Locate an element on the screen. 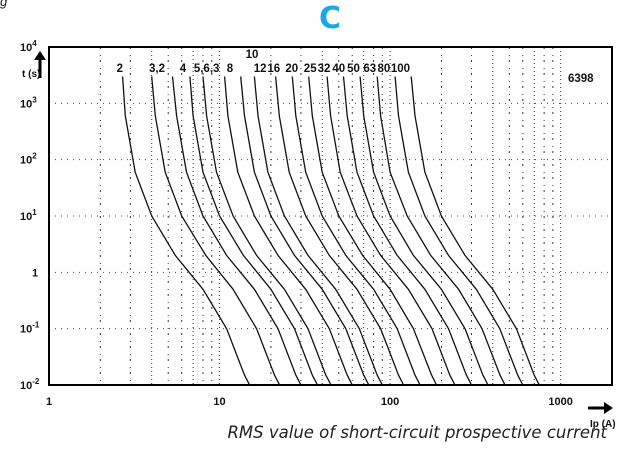  curve-label-layer: 2 3,2 4 5,6,3 8 10 12 16 20 25 32 40 50 63 80 100 is located at coordinates (263, 62).